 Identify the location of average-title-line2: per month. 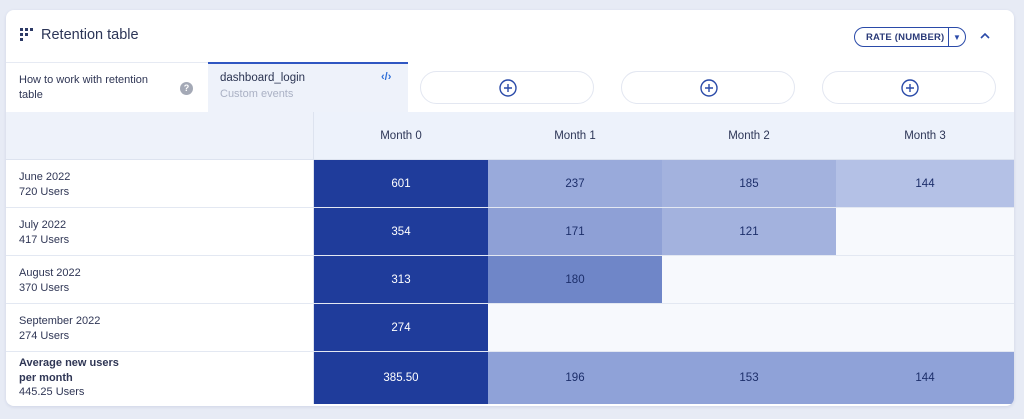
(46, 377).